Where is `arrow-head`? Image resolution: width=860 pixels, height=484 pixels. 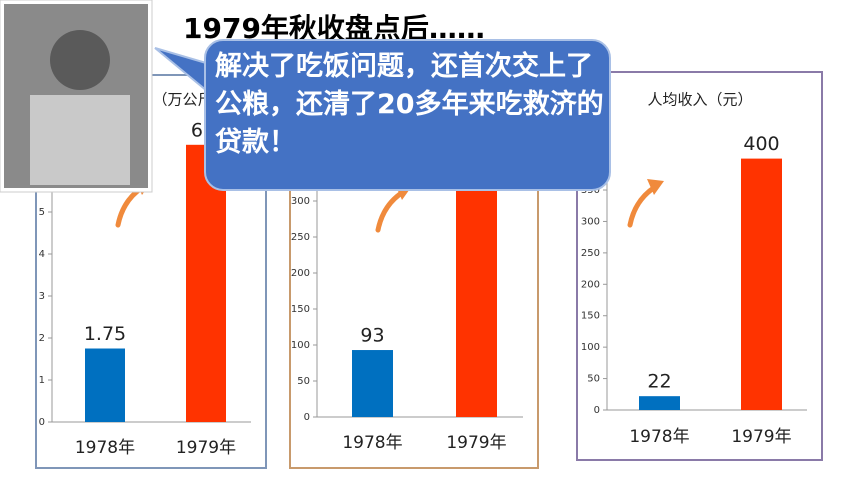 arrow-head is located at coordinates (655, 187).